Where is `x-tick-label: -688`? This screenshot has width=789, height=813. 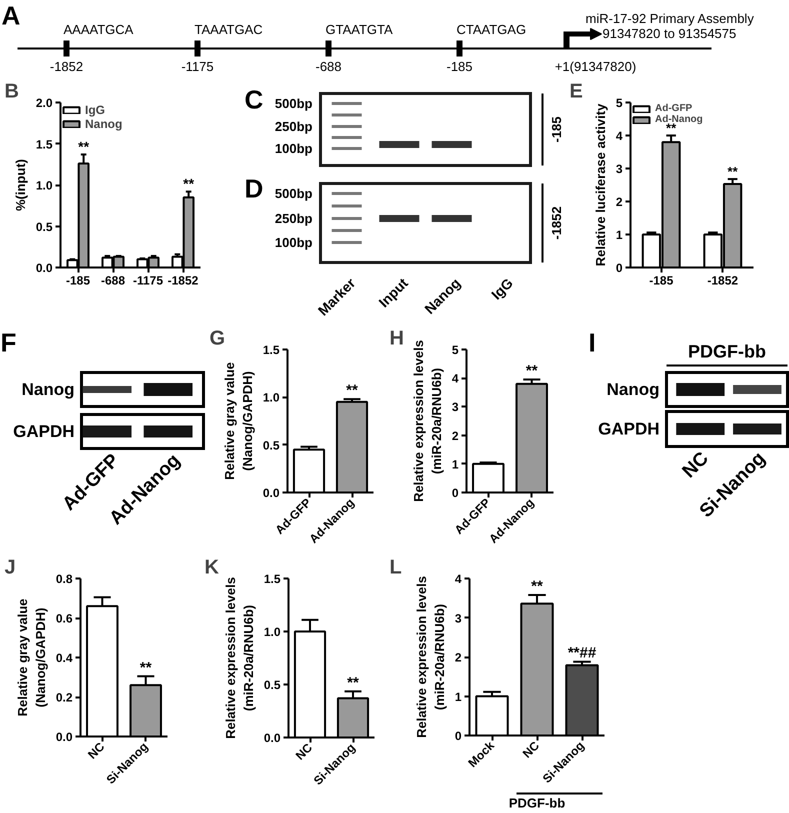 x-tick-label: -688 is located at coordinates (113, 281).